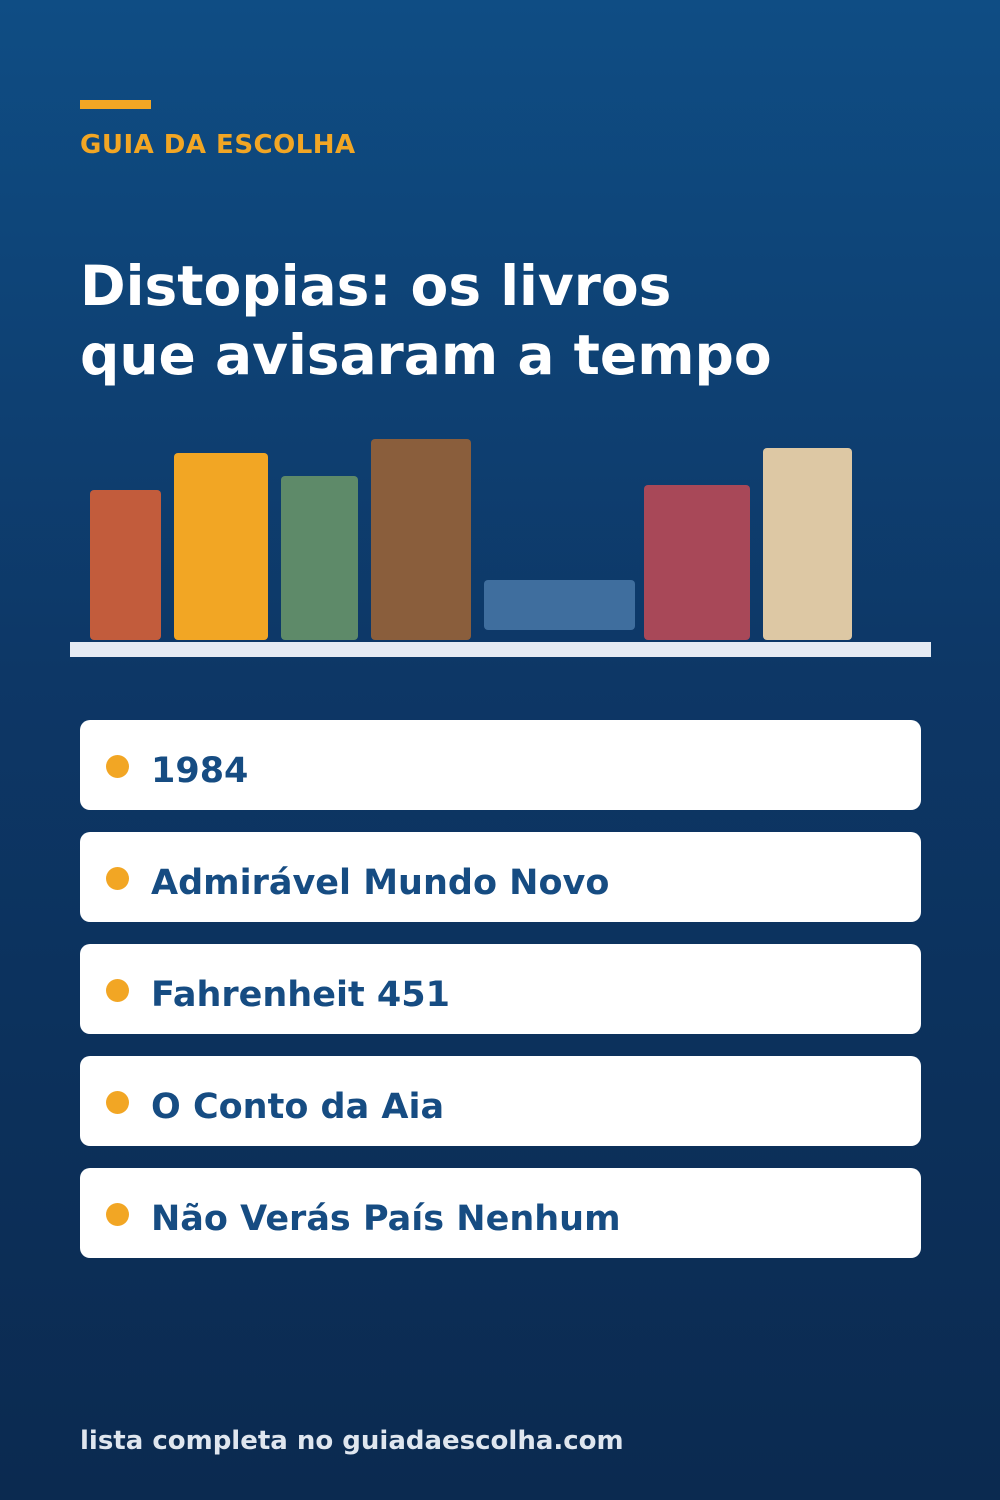 Image resolution: width=1000 pixels, height=1500 pixels. What do you see at coordinates (426, 355) in the screenshot?
I see `title-line-2: que avisaram a tempo` at bounding box center [426, 355].